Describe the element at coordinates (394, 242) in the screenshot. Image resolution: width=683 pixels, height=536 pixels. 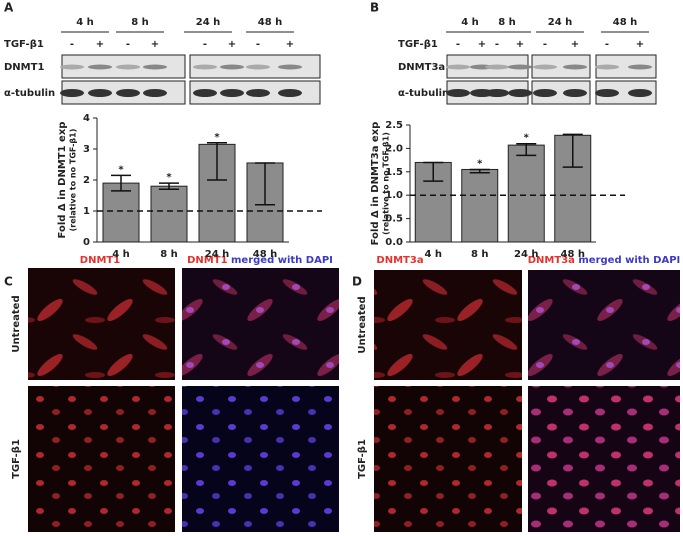
I see `y-tick-label: 0.0` at that location.